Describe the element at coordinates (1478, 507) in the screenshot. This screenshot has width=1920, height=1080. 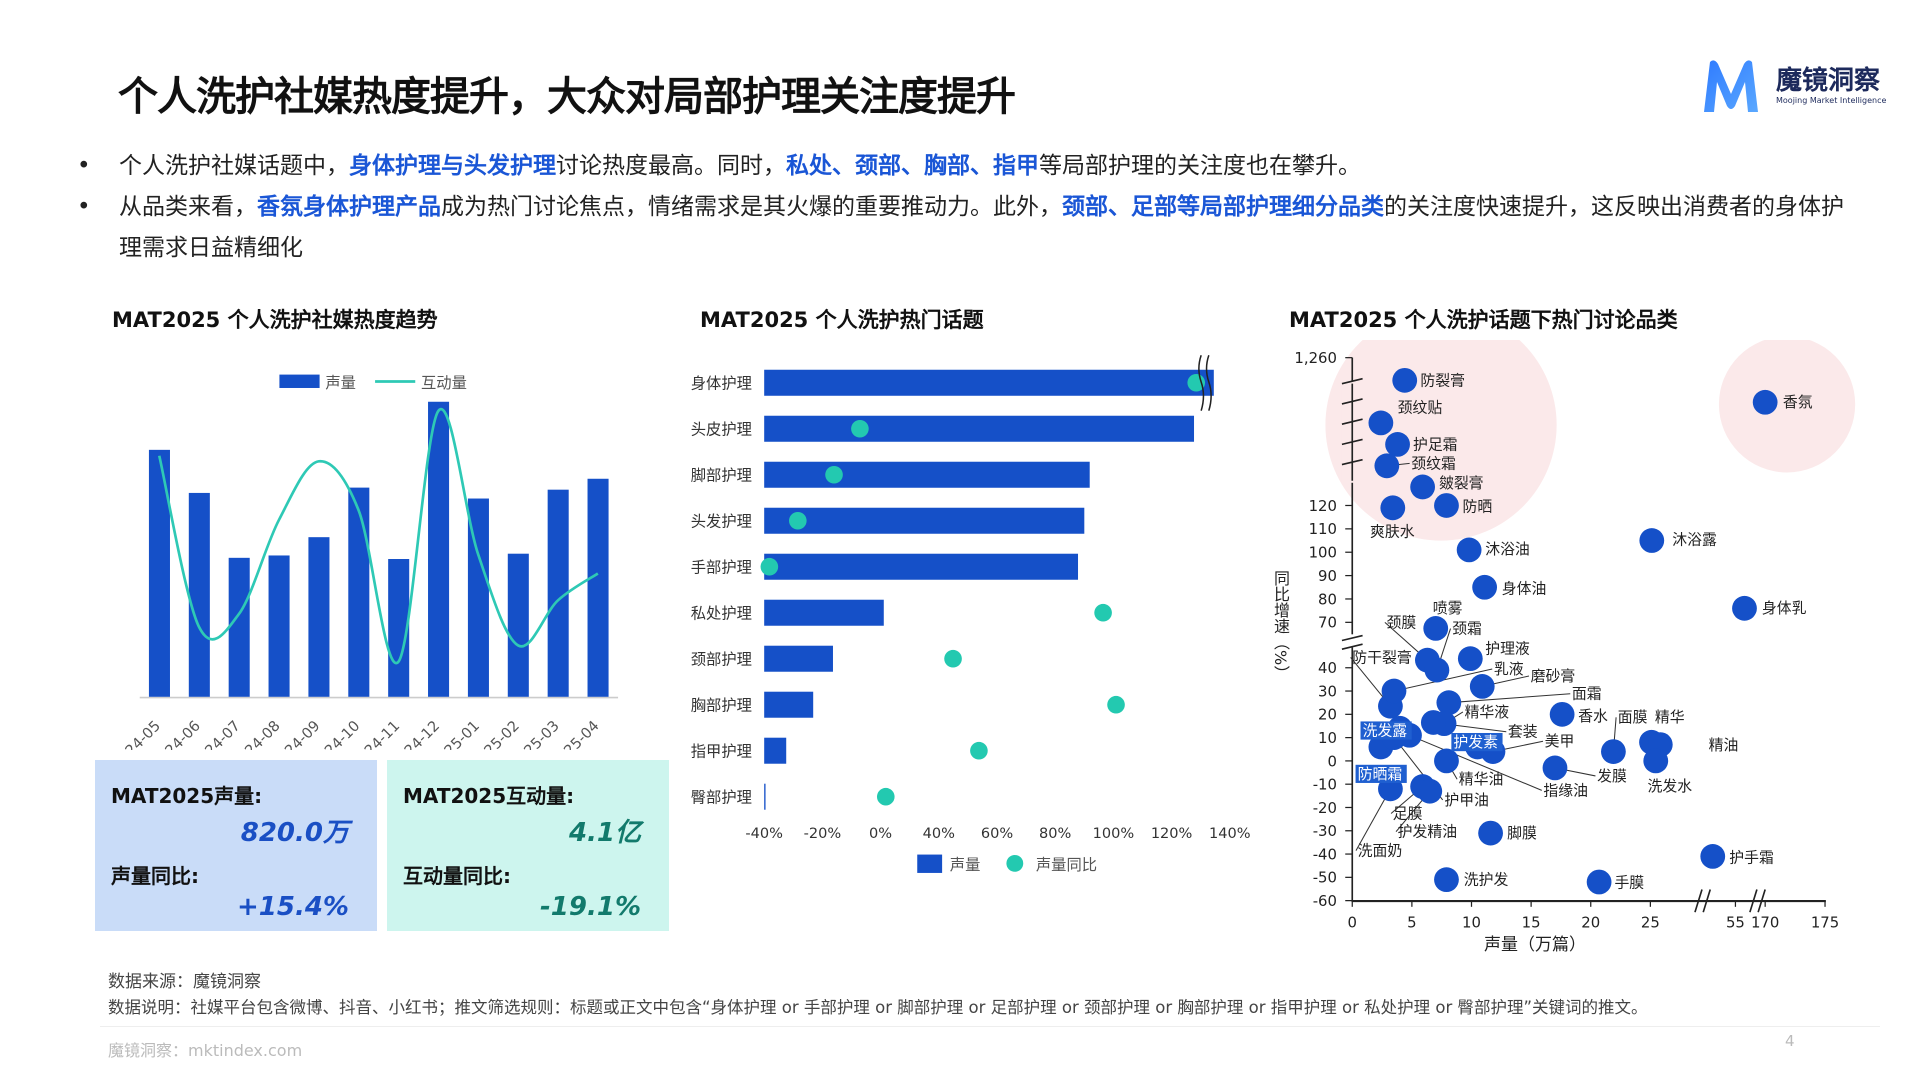
I see `point-label: 防晒` at that location.